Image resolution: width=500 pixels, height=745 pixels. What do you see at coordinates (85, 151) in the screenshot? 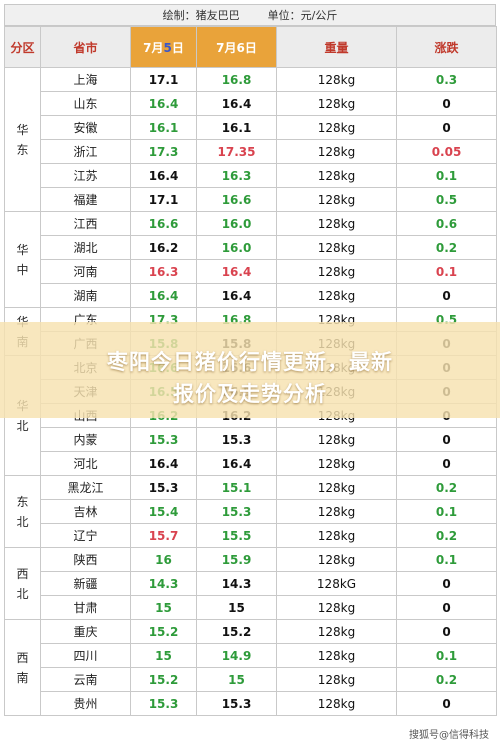
I see `province-cell: 浙江` at bounding box center [85, 151].